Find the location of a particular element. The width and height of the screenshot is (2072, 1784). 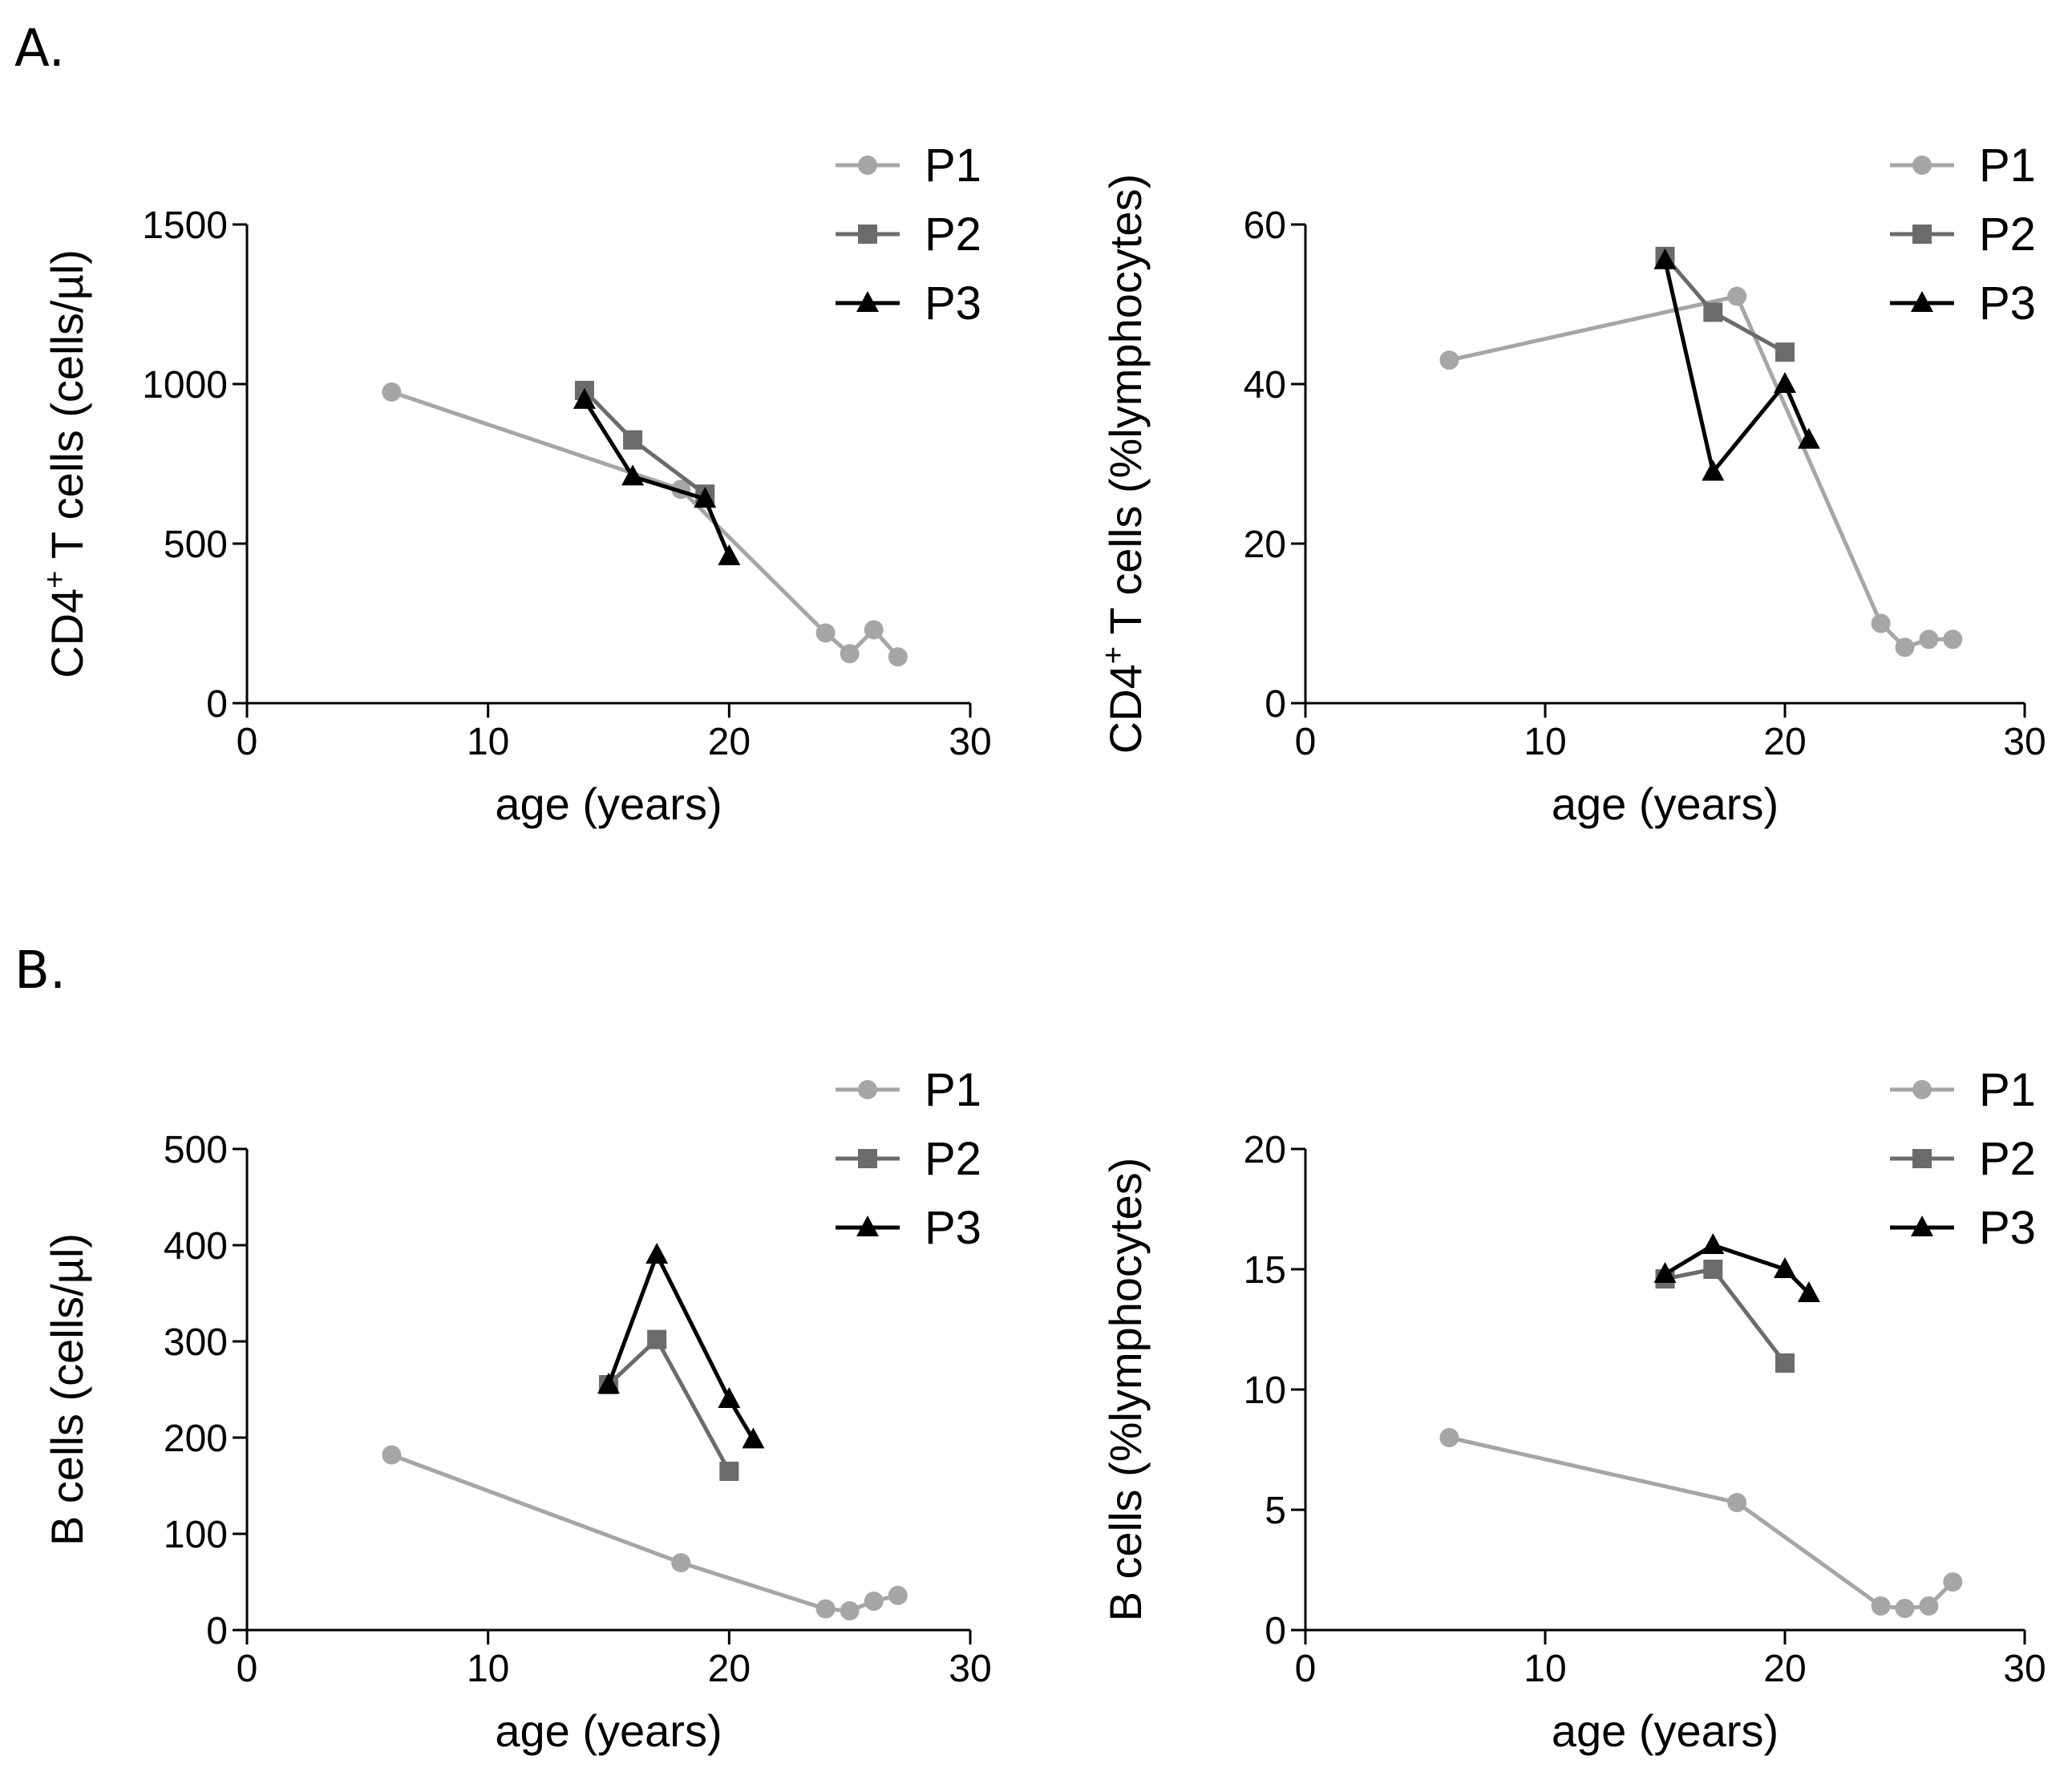

x-axis-title: age (years) is located at coordinates (608, 804).